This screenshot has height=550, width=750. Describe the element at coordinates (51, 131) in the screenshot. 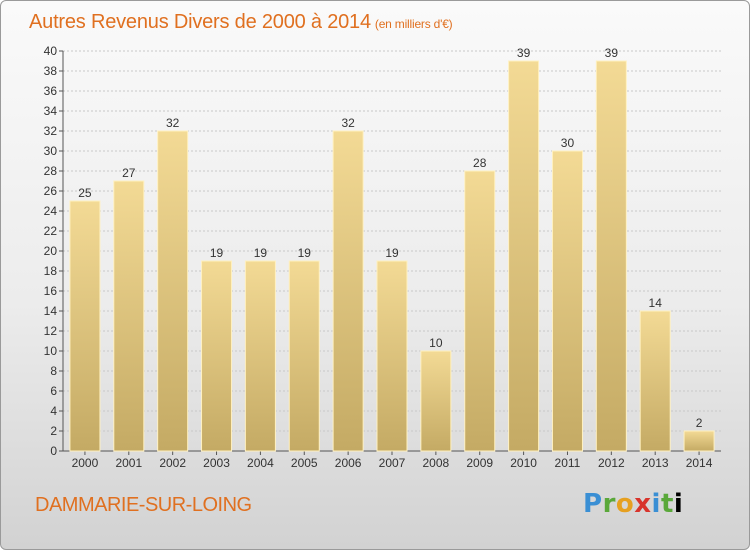

I see `y-tick-label: 32` at that location.